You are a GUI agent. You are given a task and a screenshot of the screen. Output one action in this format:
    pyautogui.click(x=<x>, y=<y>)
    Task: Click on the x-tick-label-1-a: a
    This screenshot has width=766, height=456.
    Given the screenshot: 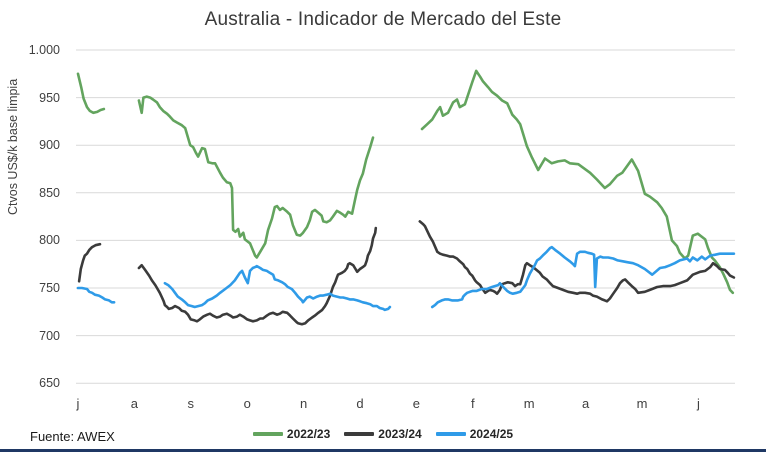 What is the action you would take?
    pyautogui.click(x=134, y=403)
    